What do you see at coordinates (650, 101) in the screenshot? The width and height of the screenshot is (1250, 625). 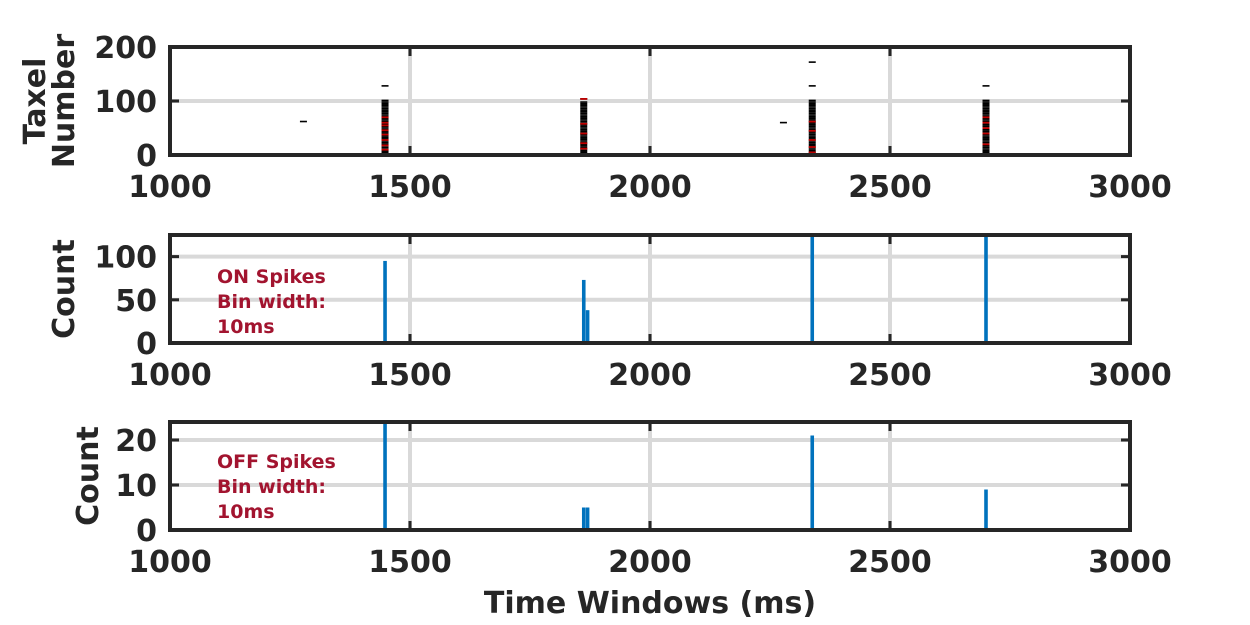 I see `raster-grid` at bounding box center [650, 101].